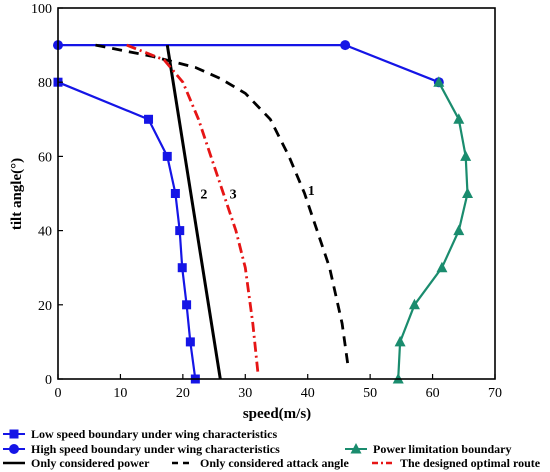 The image size is (550, 472). I want to click on annotations: 1 2 3, so click(257, 193).